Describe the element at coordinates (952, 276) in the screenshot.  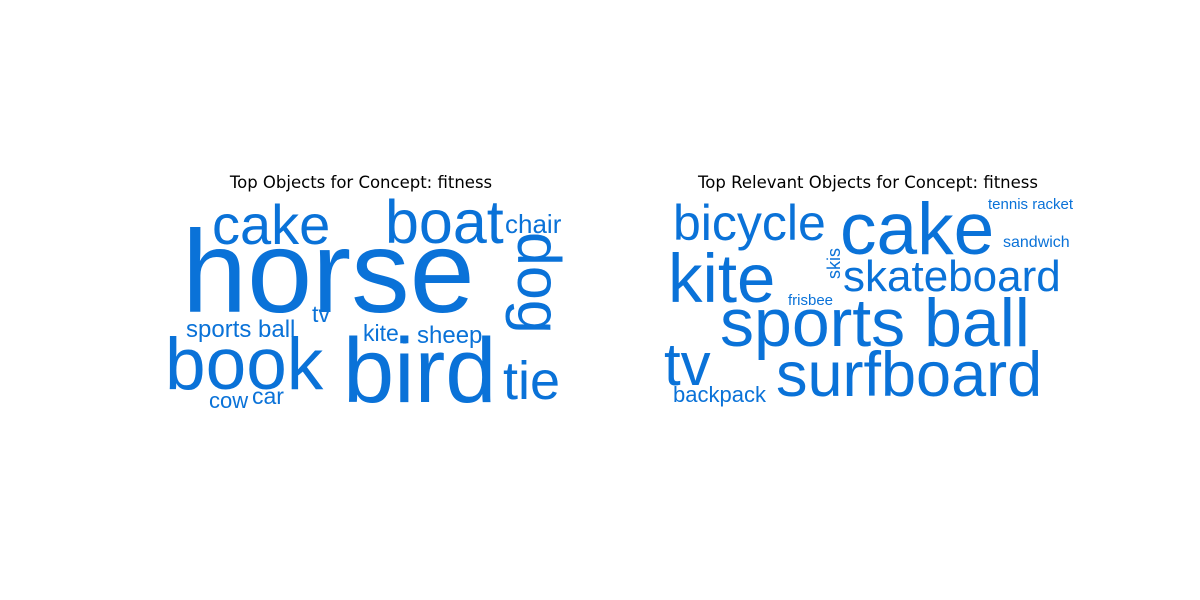
I see `word-skateboard: skateboard` at that location.